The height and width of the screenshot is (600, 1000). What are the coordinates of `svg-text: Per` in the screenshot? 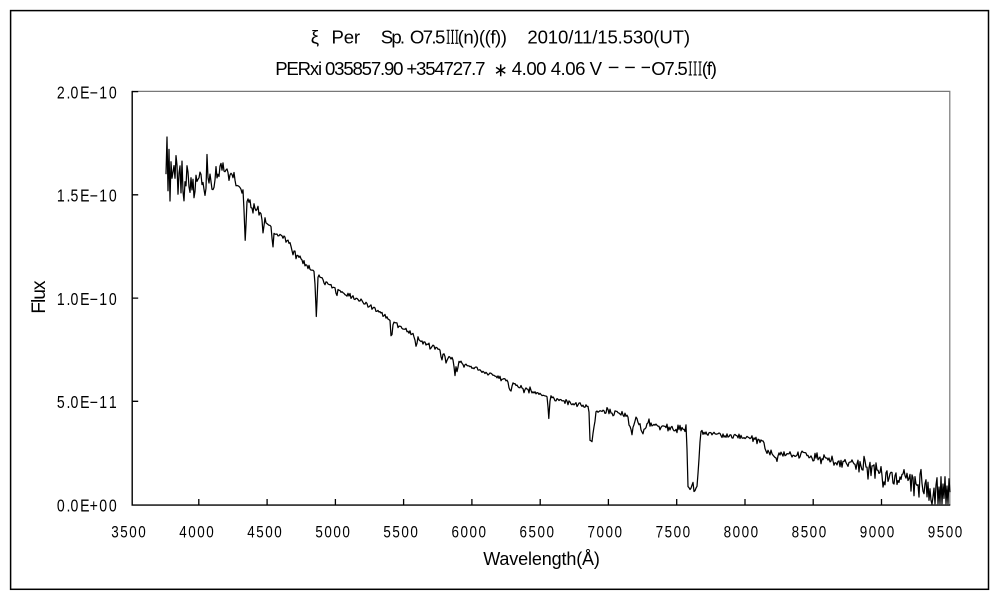 It's located at (346, 36).